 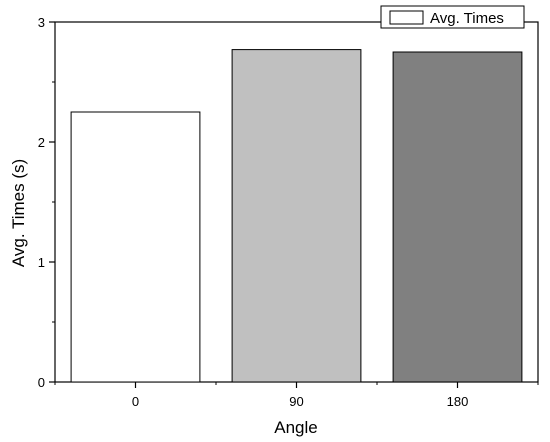 What do you see at coordinates (296, 401) in the screenshot?
I see `x-tick-label-90: 90` at bounding box center [296, 401].